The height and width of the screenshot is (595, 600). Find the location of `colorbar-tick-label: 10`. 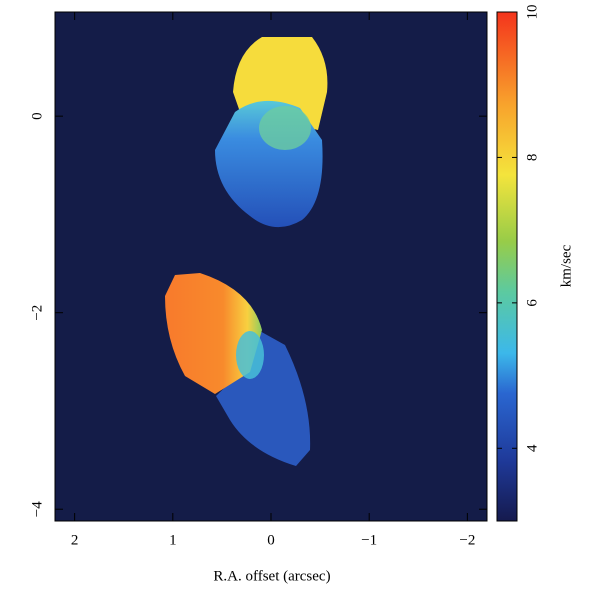

colorbar-tick-label: 10 is located at coordinates (532, 12).